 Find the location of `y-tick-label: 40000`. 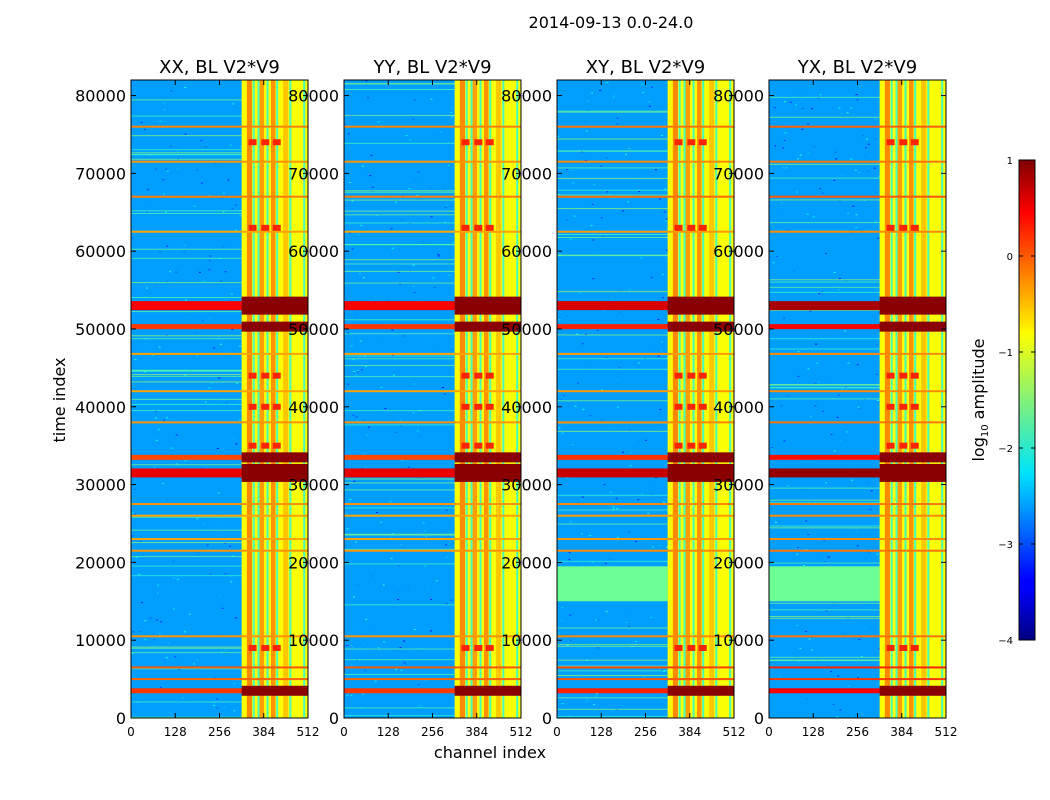

y-tick-label: 40000 is located at coordinates (738, 407).